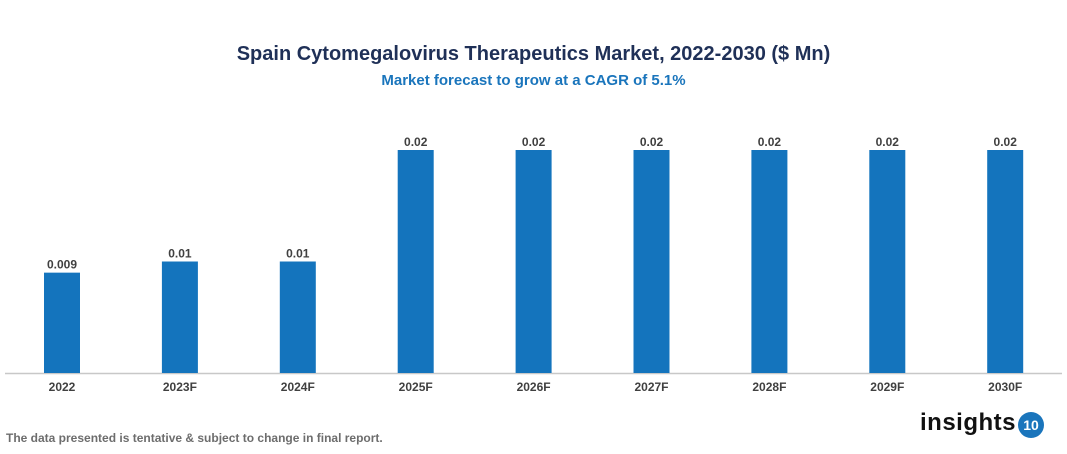  What do you see at coordinates (533, 261) in the screenshot?
I see `bar-2026F` at bounding box center [533, 261].